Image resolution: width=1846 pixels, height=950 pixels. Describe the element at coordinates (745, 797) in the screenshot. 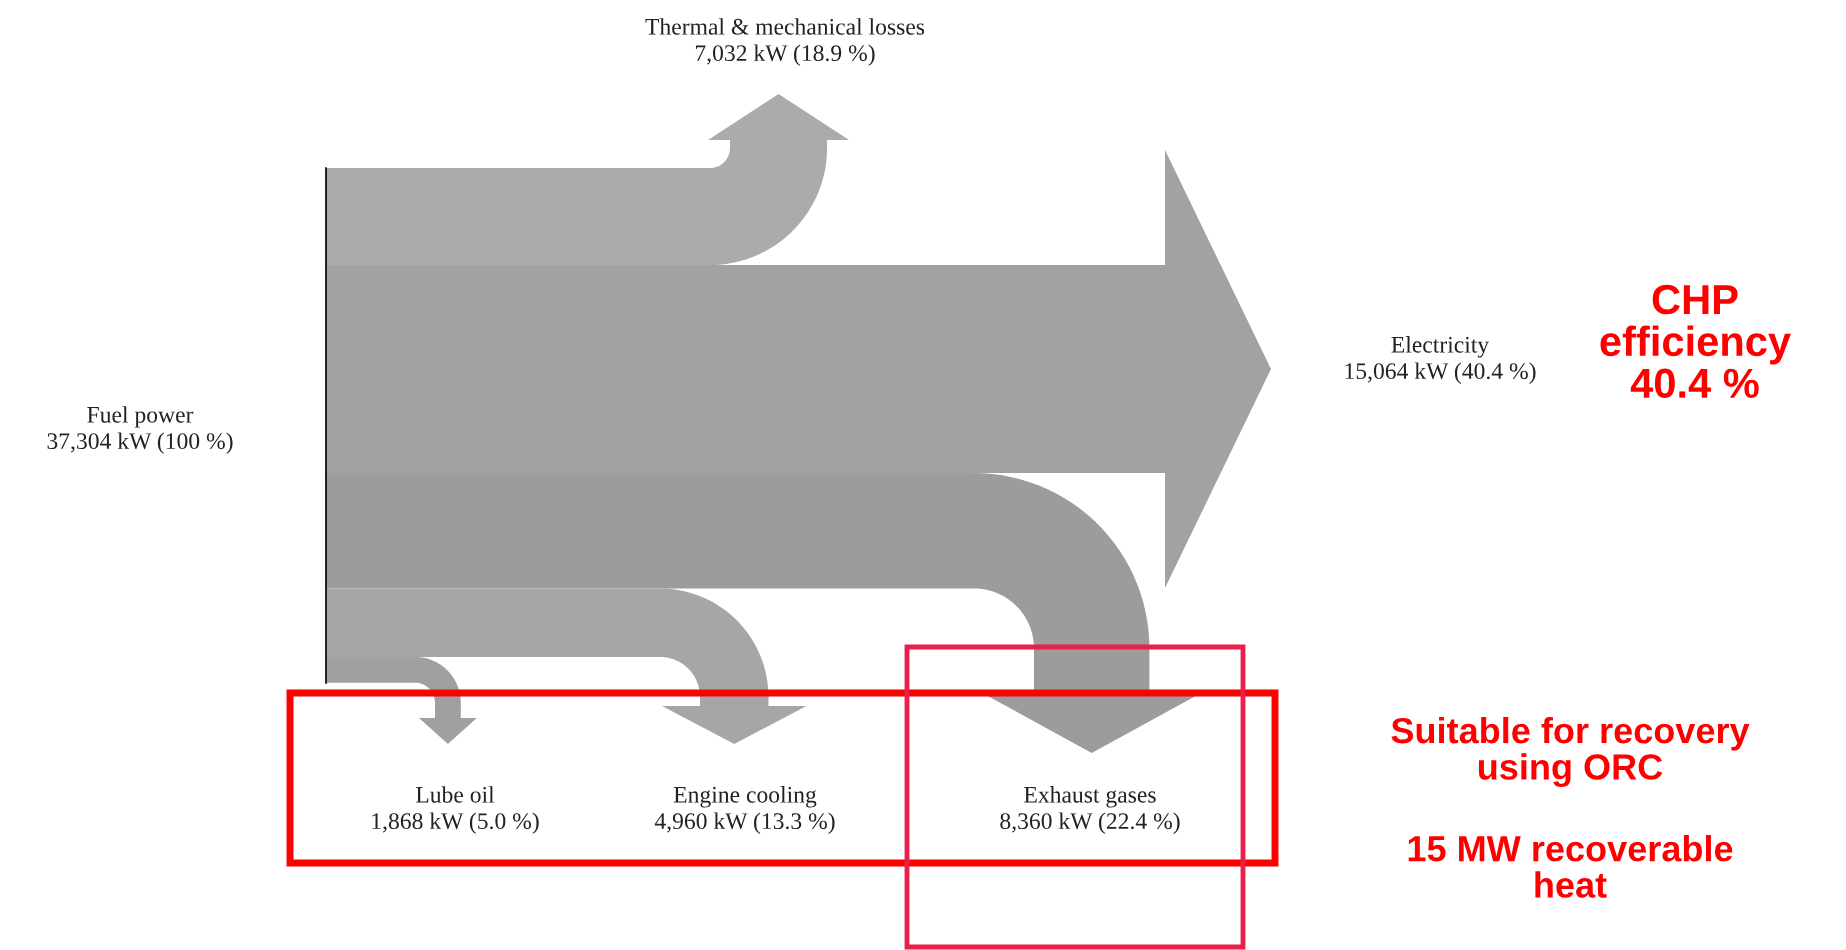

I see `category-label: Engine cooling` at that location.